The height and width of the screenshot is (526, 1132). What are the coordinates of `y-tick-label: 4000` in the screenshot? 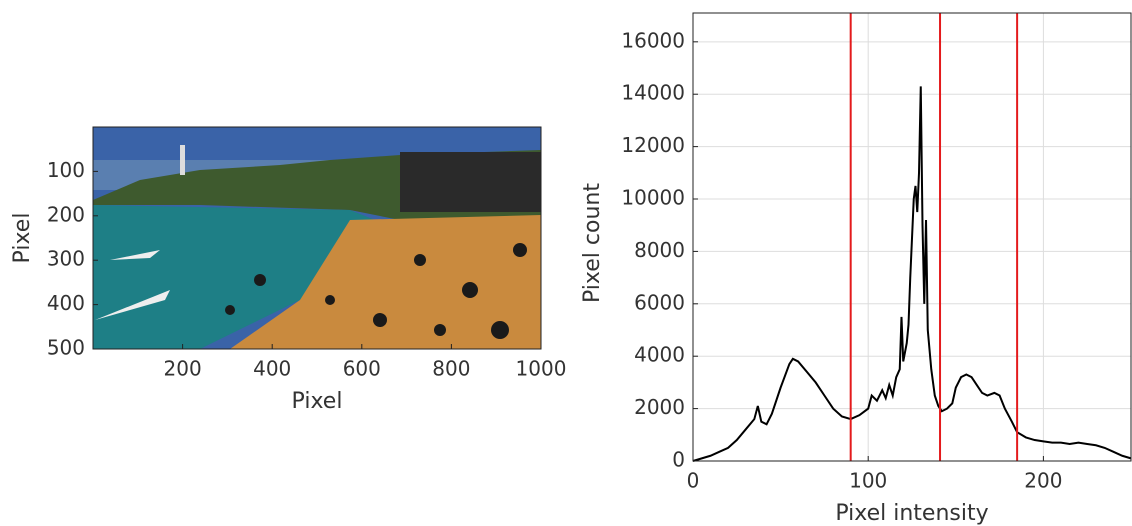 It's located at (659, 355).